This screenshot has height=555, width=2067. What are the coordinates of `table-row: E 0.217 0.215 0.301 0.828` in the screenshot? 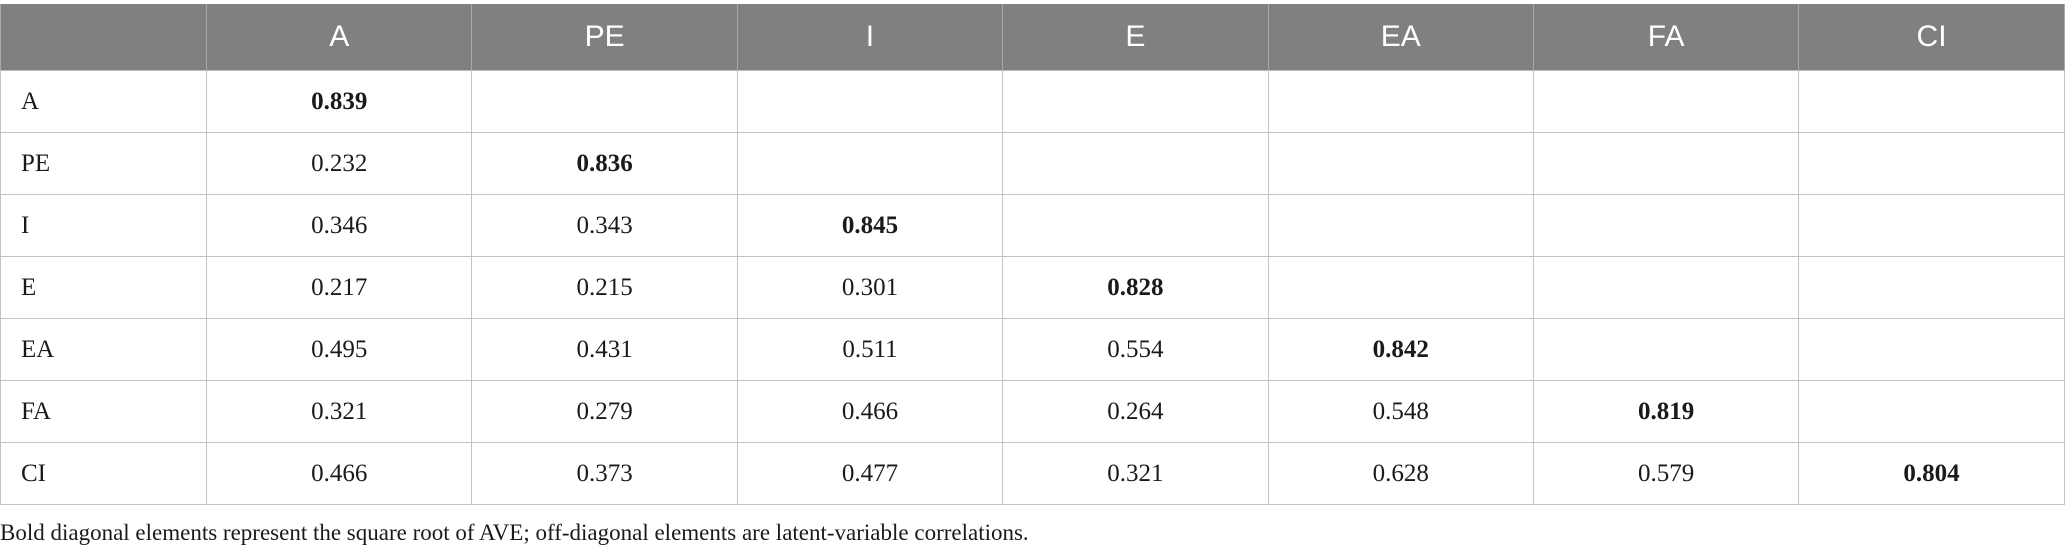 It's located at (1032, 287).